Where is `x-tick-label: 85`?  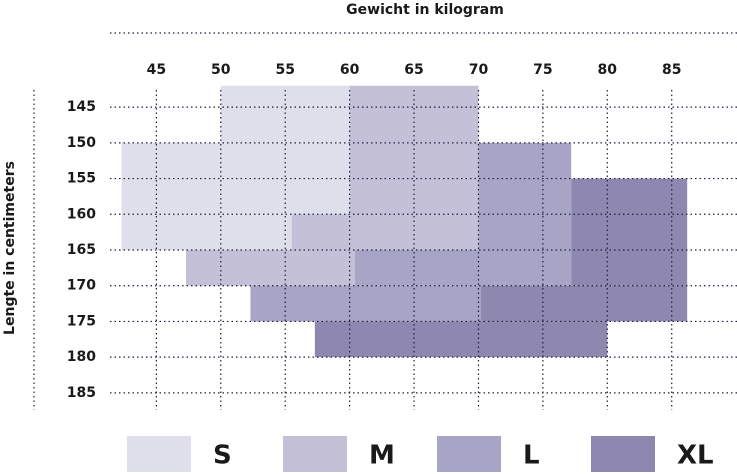 x-tick-label: 85 is located at coordinates (671, 70).